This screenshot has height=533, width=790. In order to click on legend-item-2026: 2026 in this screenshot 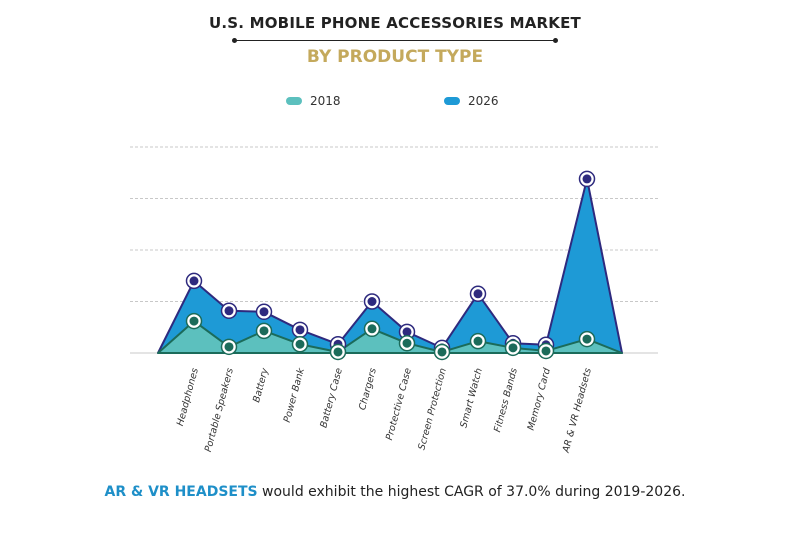, I will do `click(471, 101)`.